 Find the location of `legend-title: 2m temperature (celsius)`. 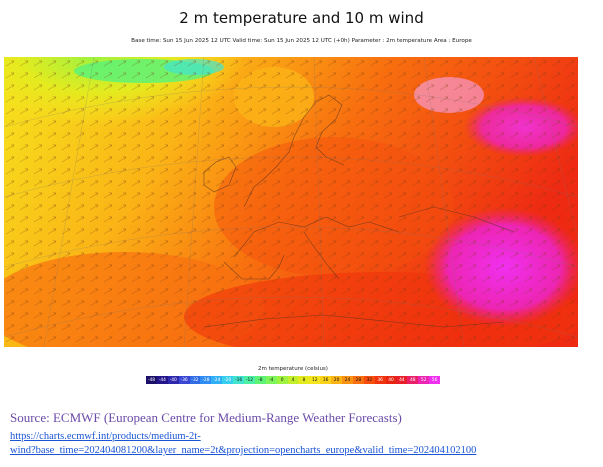

legend-title: 2m temperature (celsius) is located at coordinates (293, 369).